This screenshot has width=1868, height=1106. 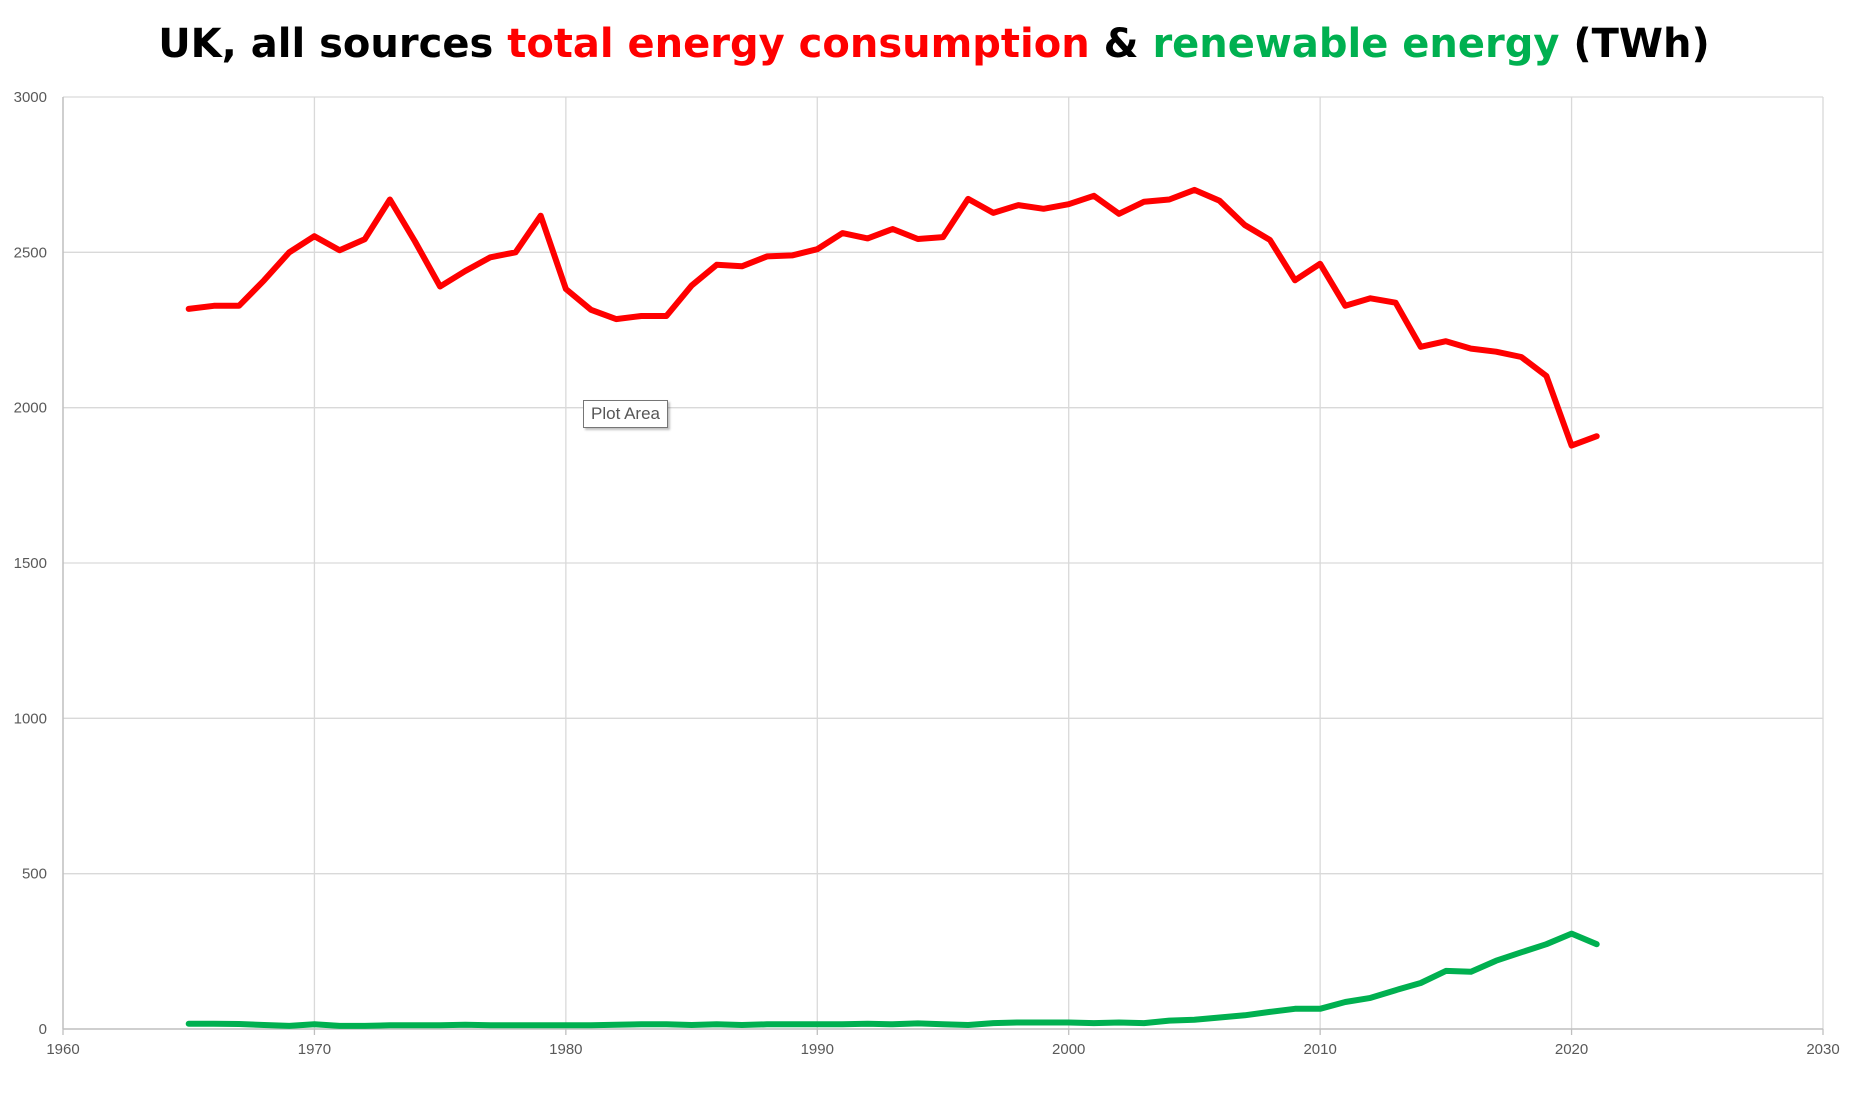 I want to click on y-tick-label: 1000, so click(x=30, y=718).